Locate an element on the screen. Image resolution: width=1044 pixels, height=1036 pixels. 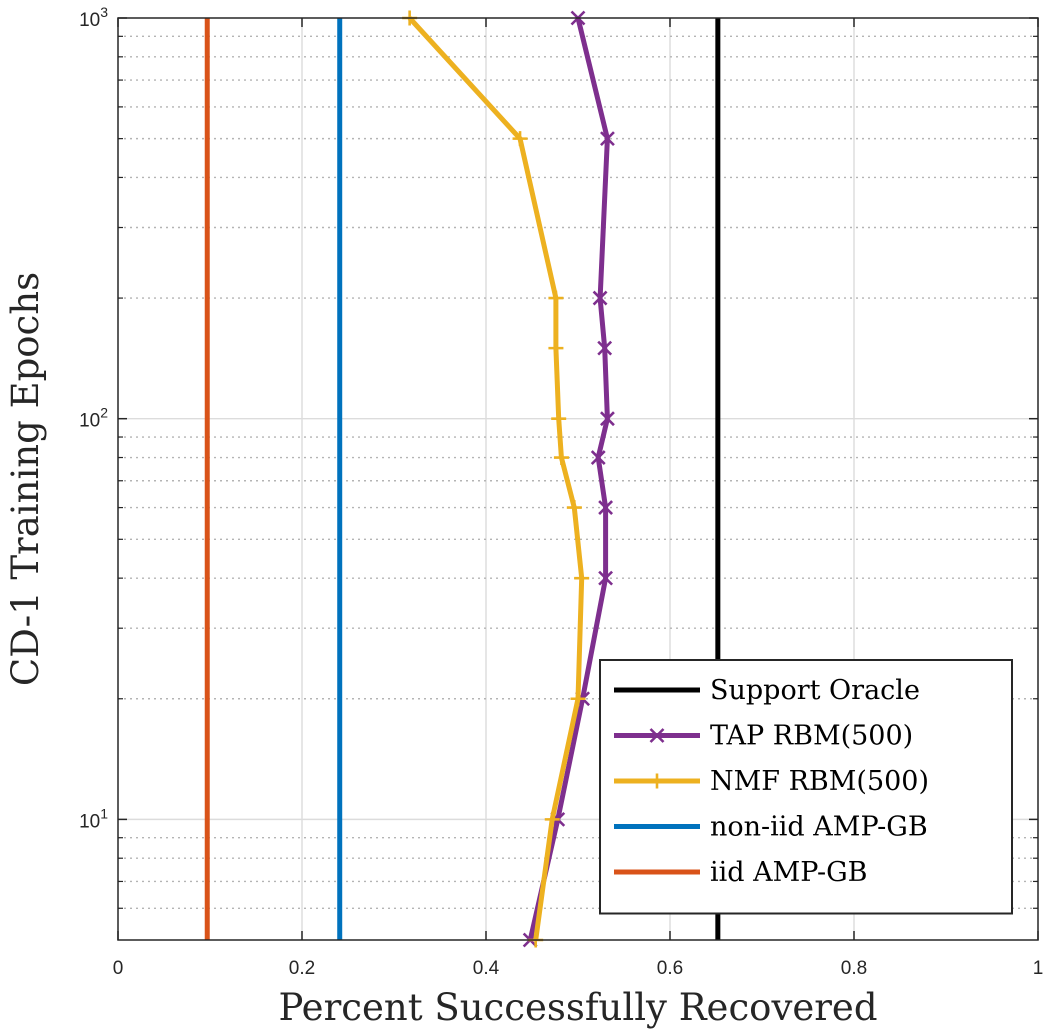
legend-label-support-oracle: Support Oracle is located at coordinates (815, 690).